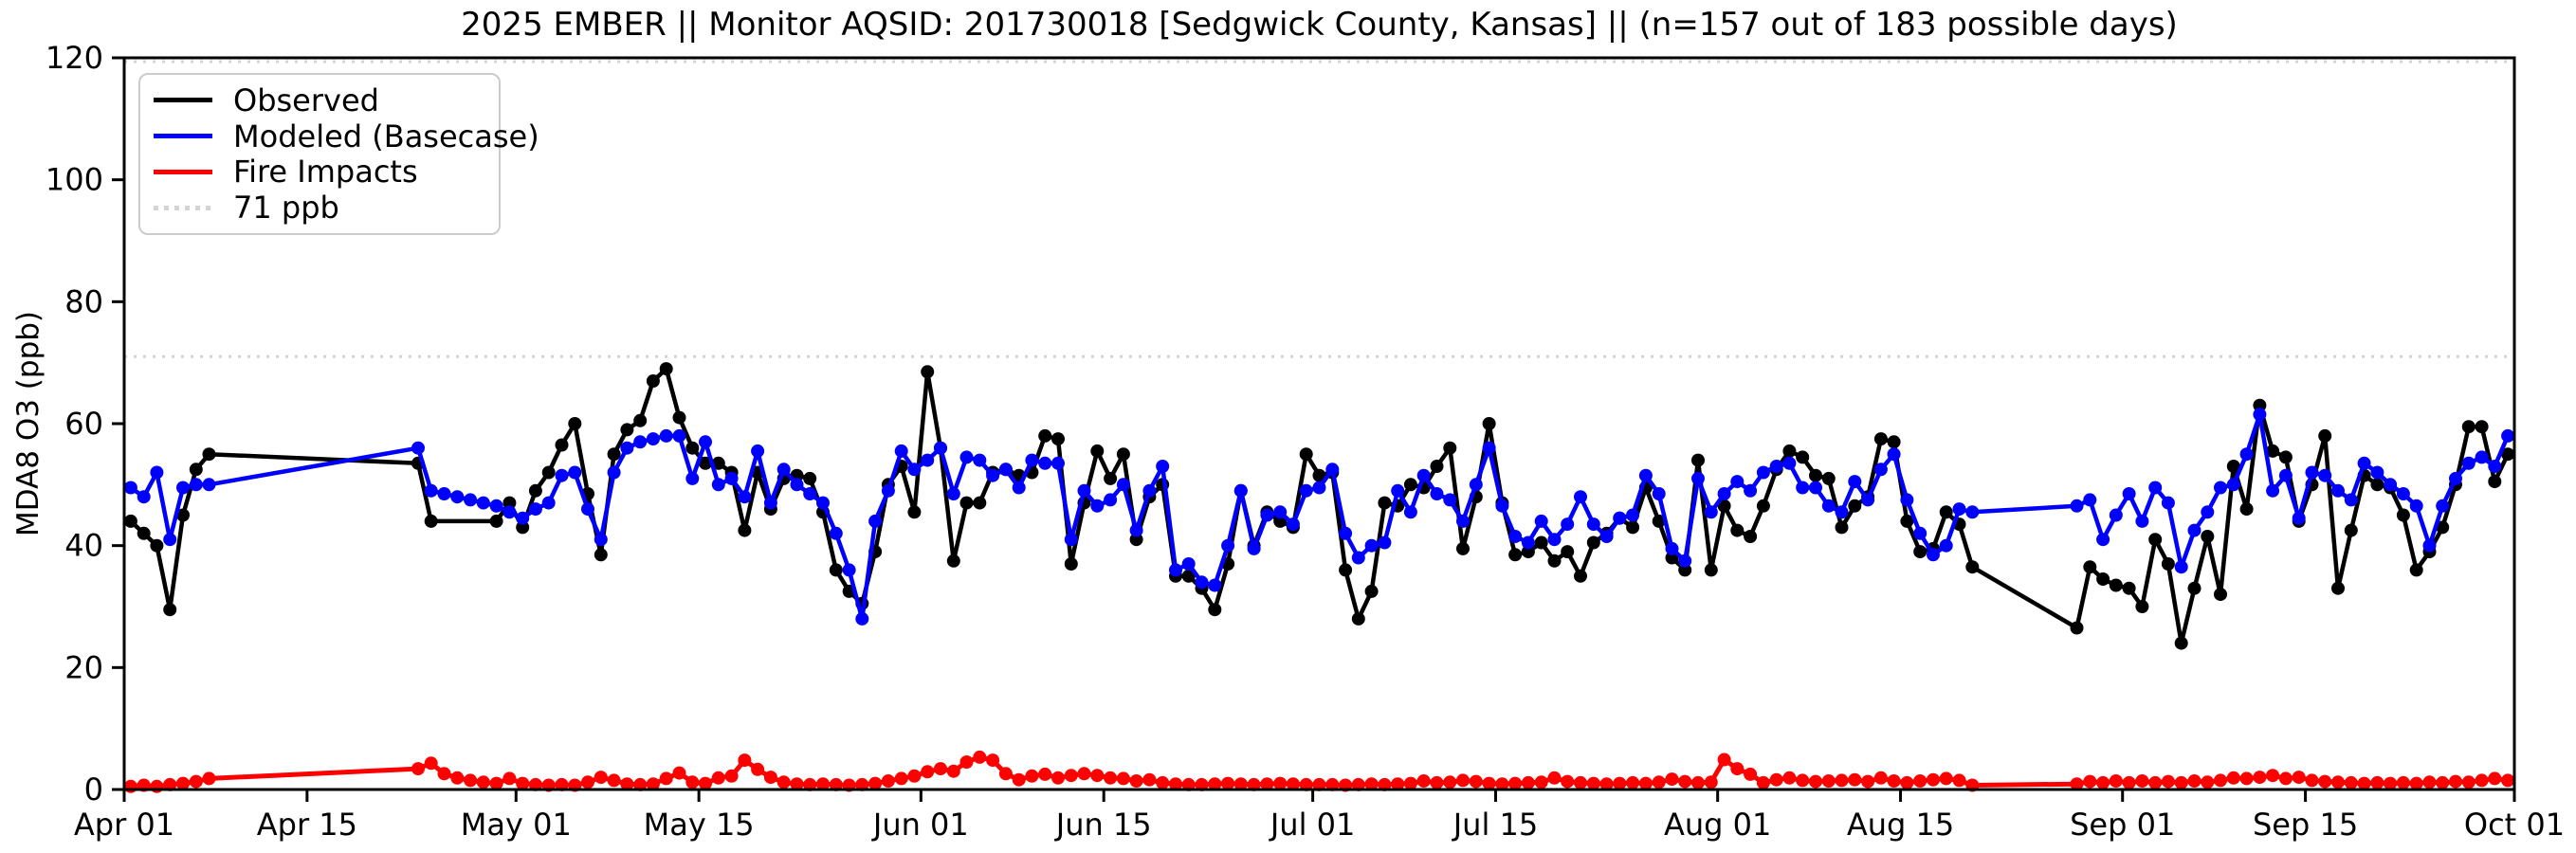 The width and height of the screenshot is (2576, 853). I want to click on legend-item-fire-impacts: Fire Impacts, so click(319, 171).